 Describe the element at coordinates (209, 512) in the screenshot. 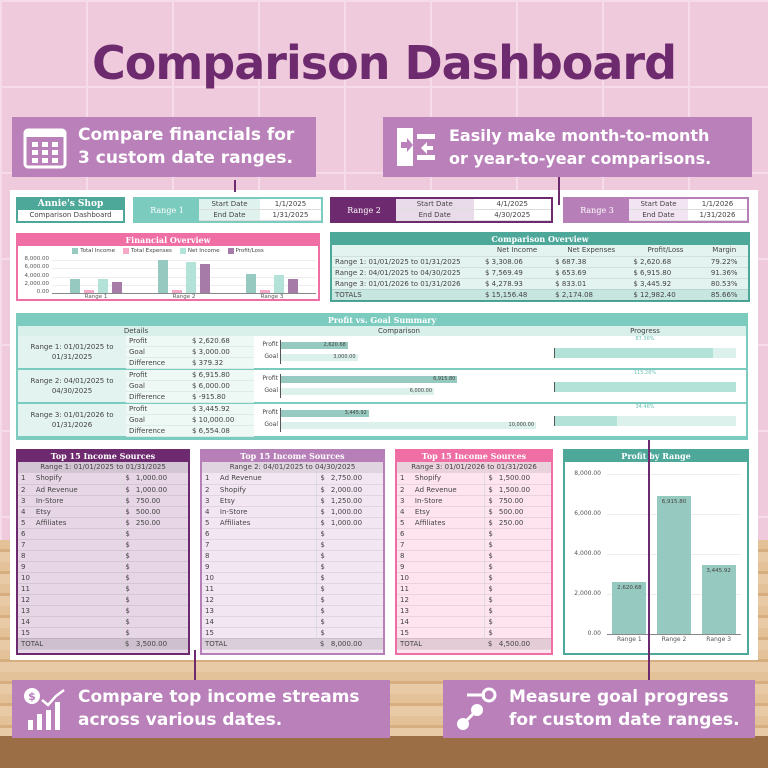

I see `rank-cell: 4` at that location.